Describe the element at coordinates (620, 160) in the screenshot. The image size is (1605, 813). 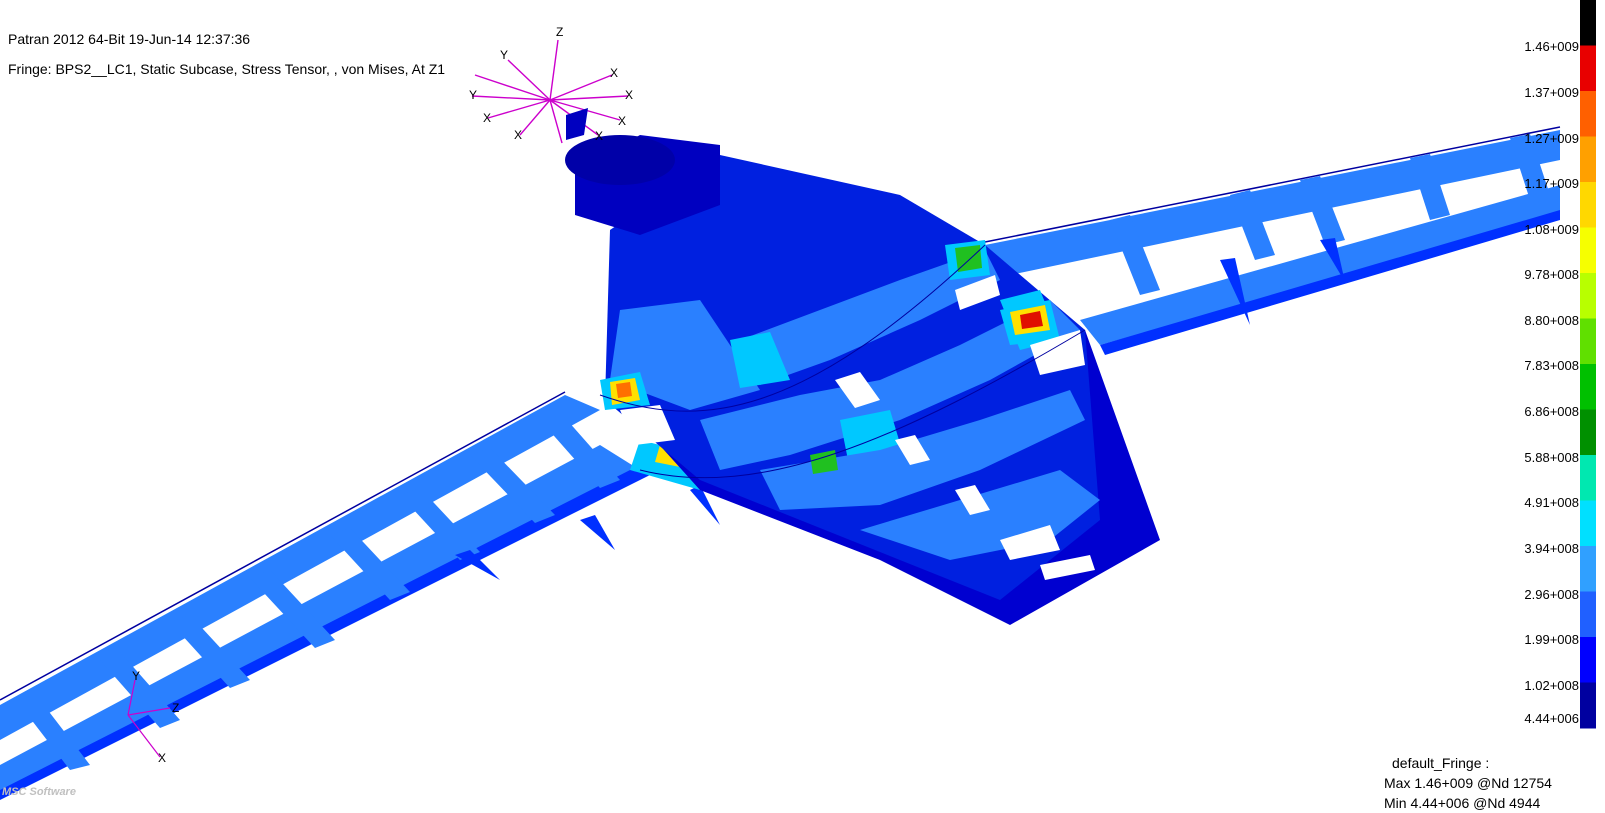
I see `nose-cap-end` at that location.